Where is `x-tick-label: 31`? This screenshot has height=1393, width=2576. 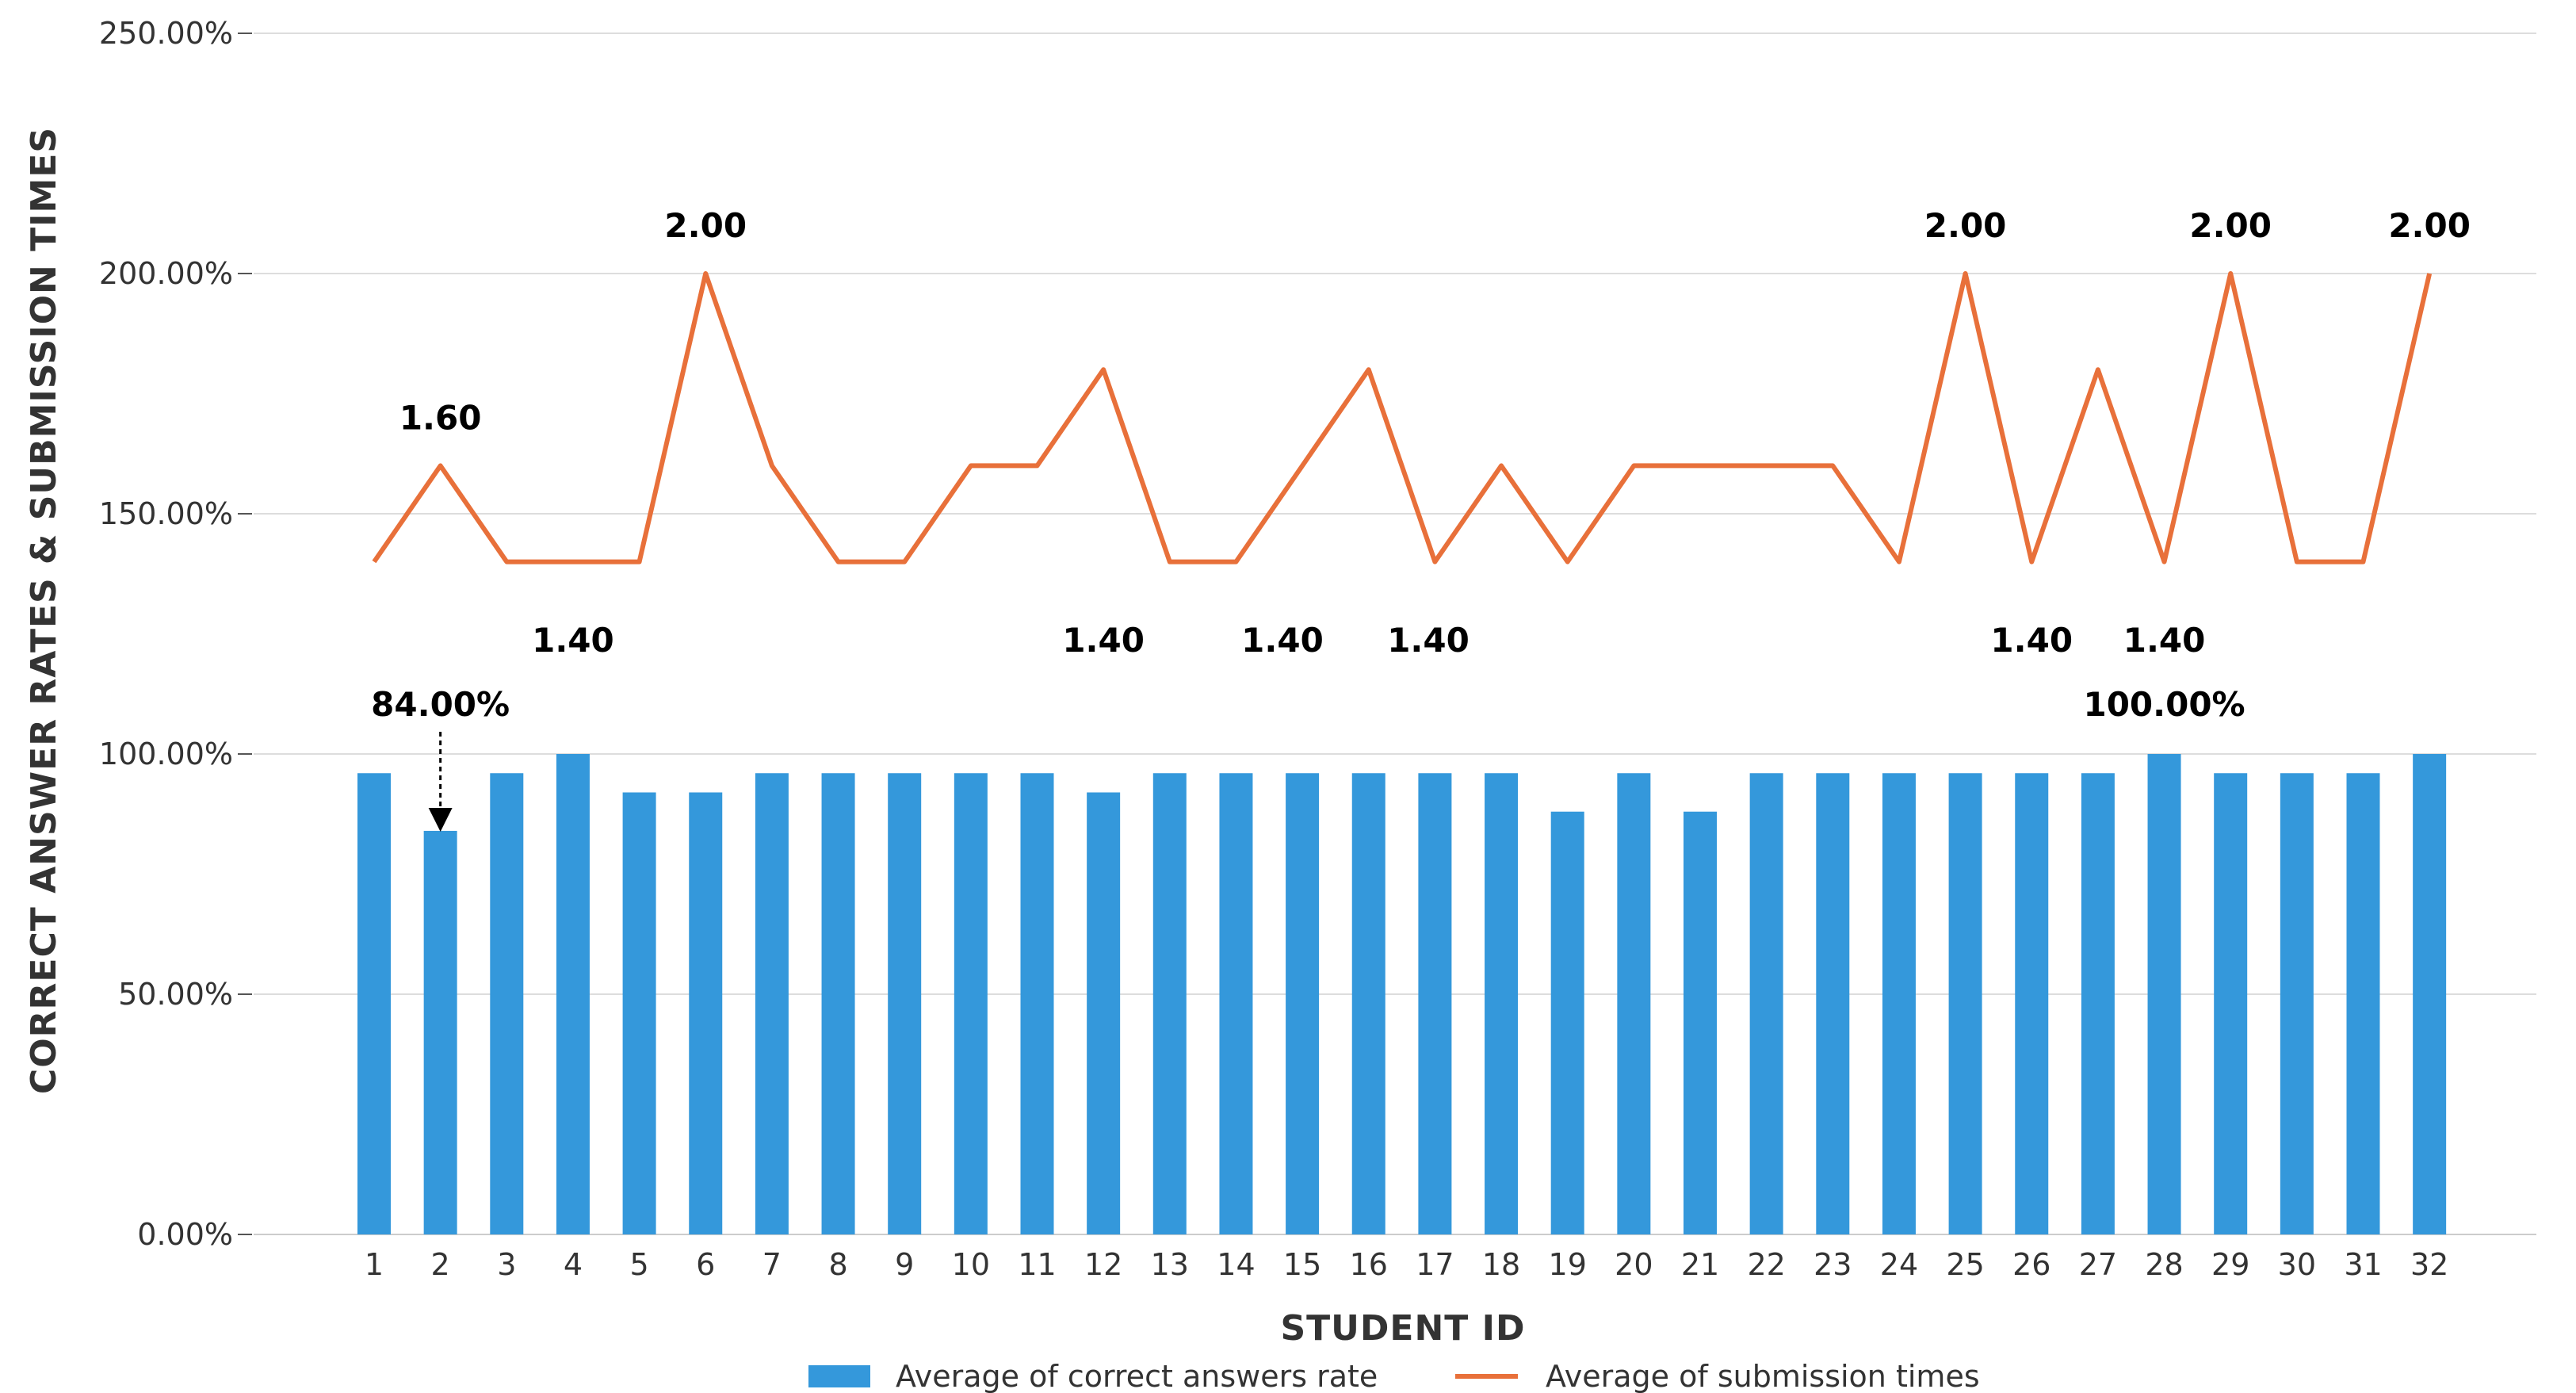 x-tick-label: 31 is located at coordinates (2363, 1264).